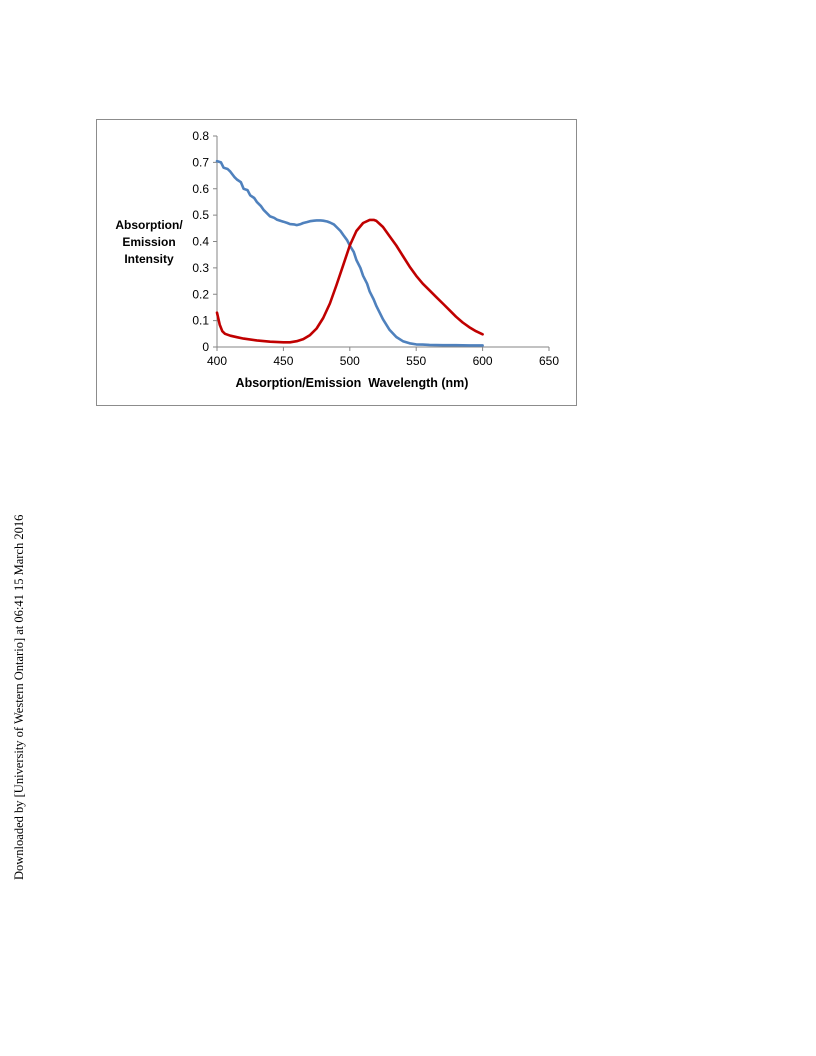 The width and height of the screenshot is (816, 1056). What do you see at coordinates (483, 361) in the screenshot?
I see `x-tick-label: 600` at bounding box center [483, 361].